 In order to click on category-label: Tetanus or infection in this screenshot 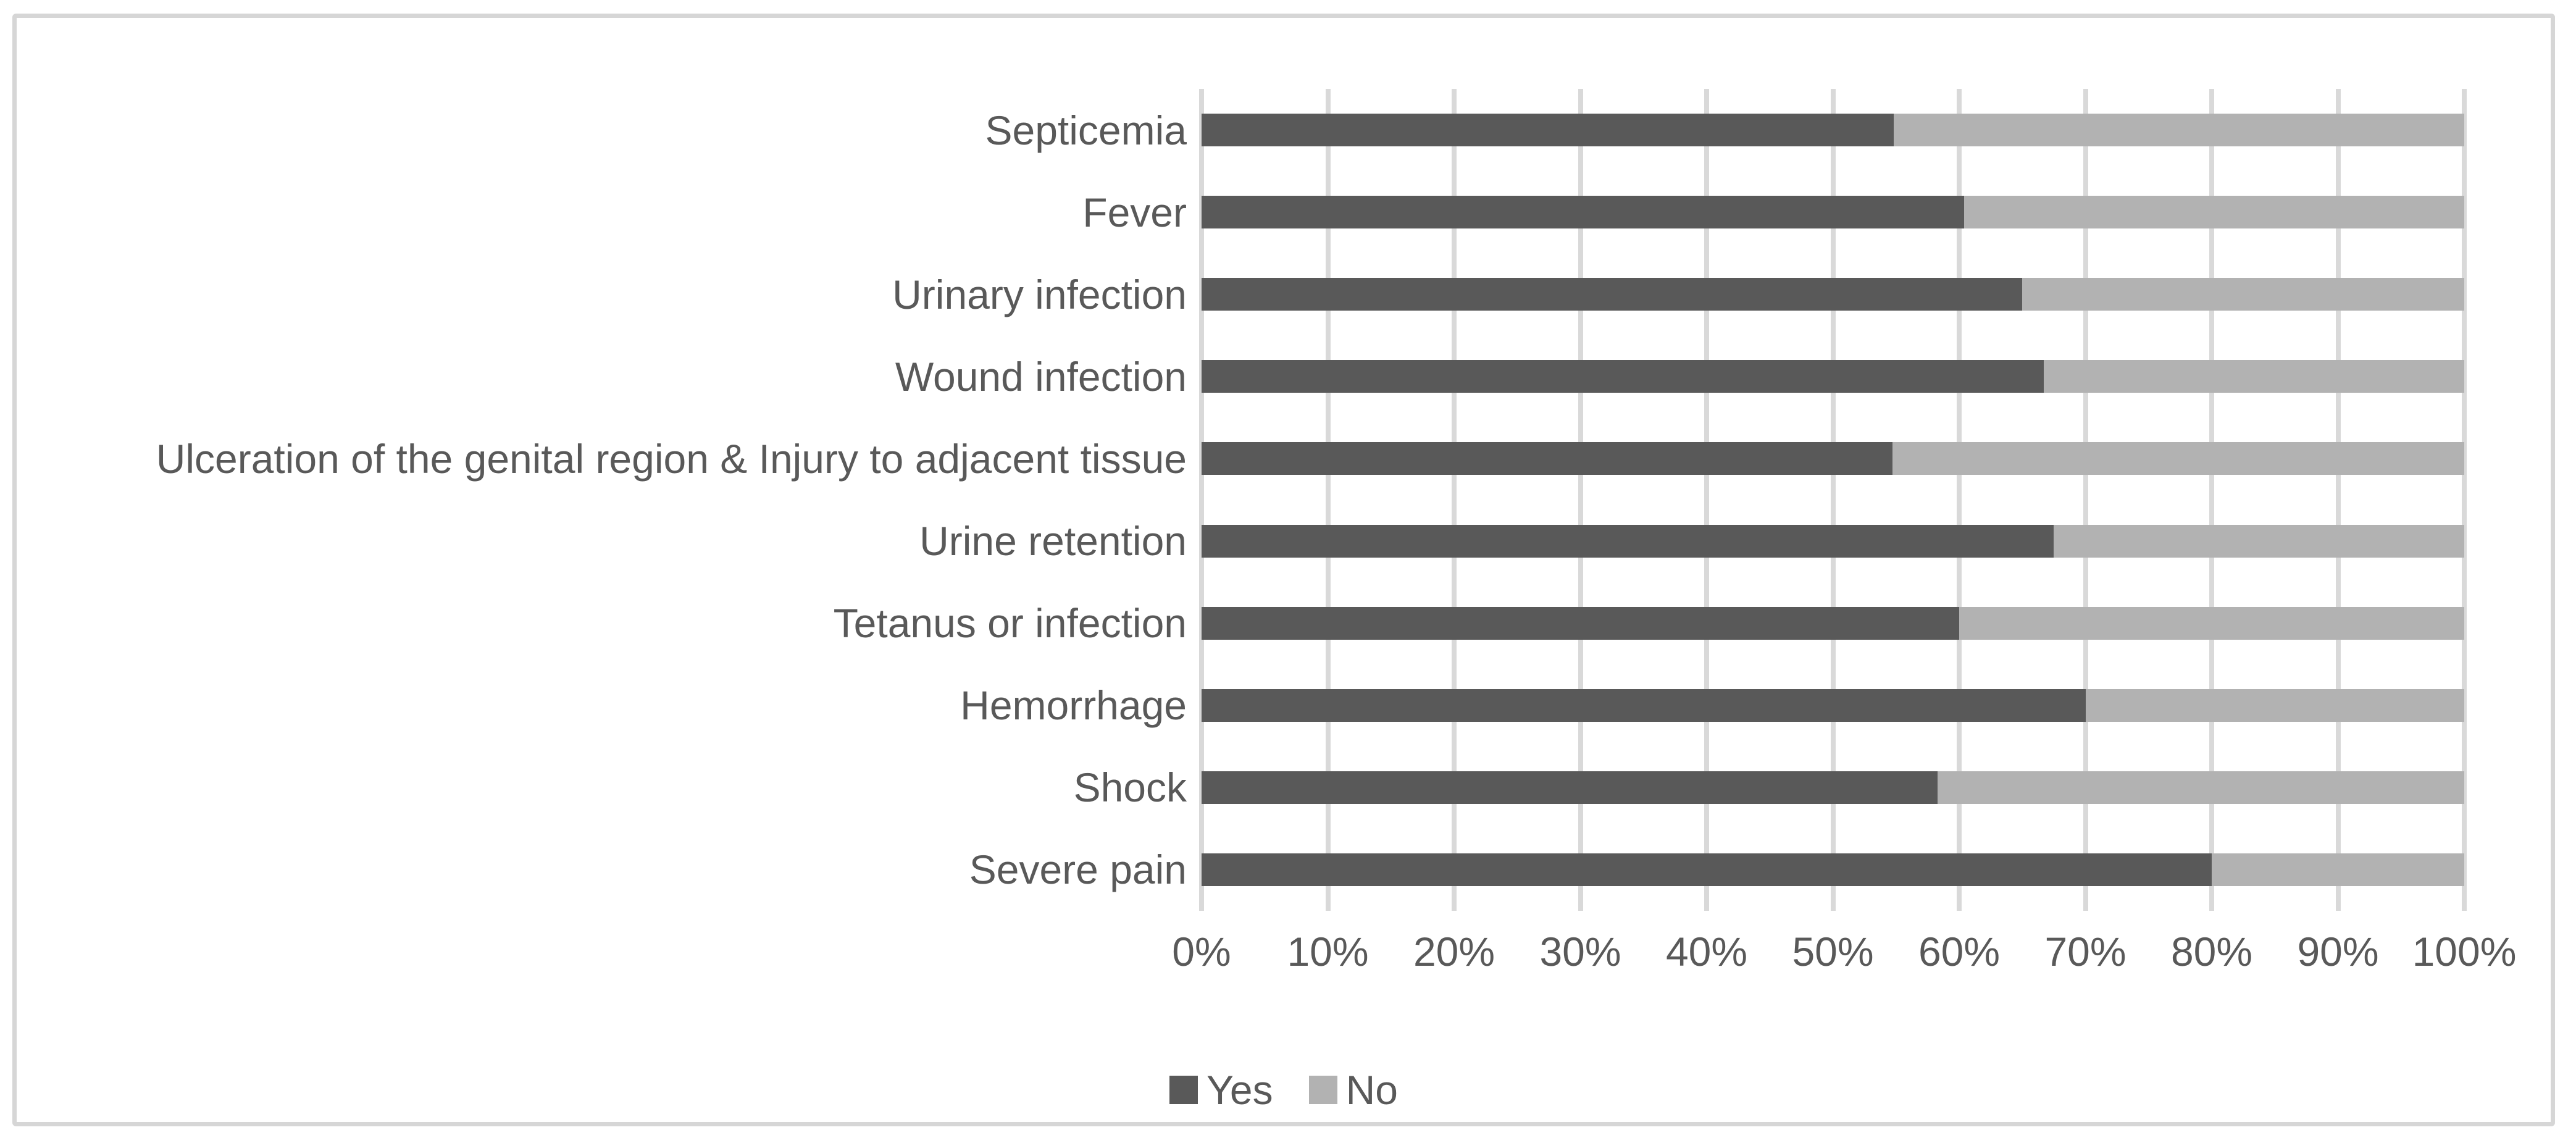, I will do `click(1010, 623)`.